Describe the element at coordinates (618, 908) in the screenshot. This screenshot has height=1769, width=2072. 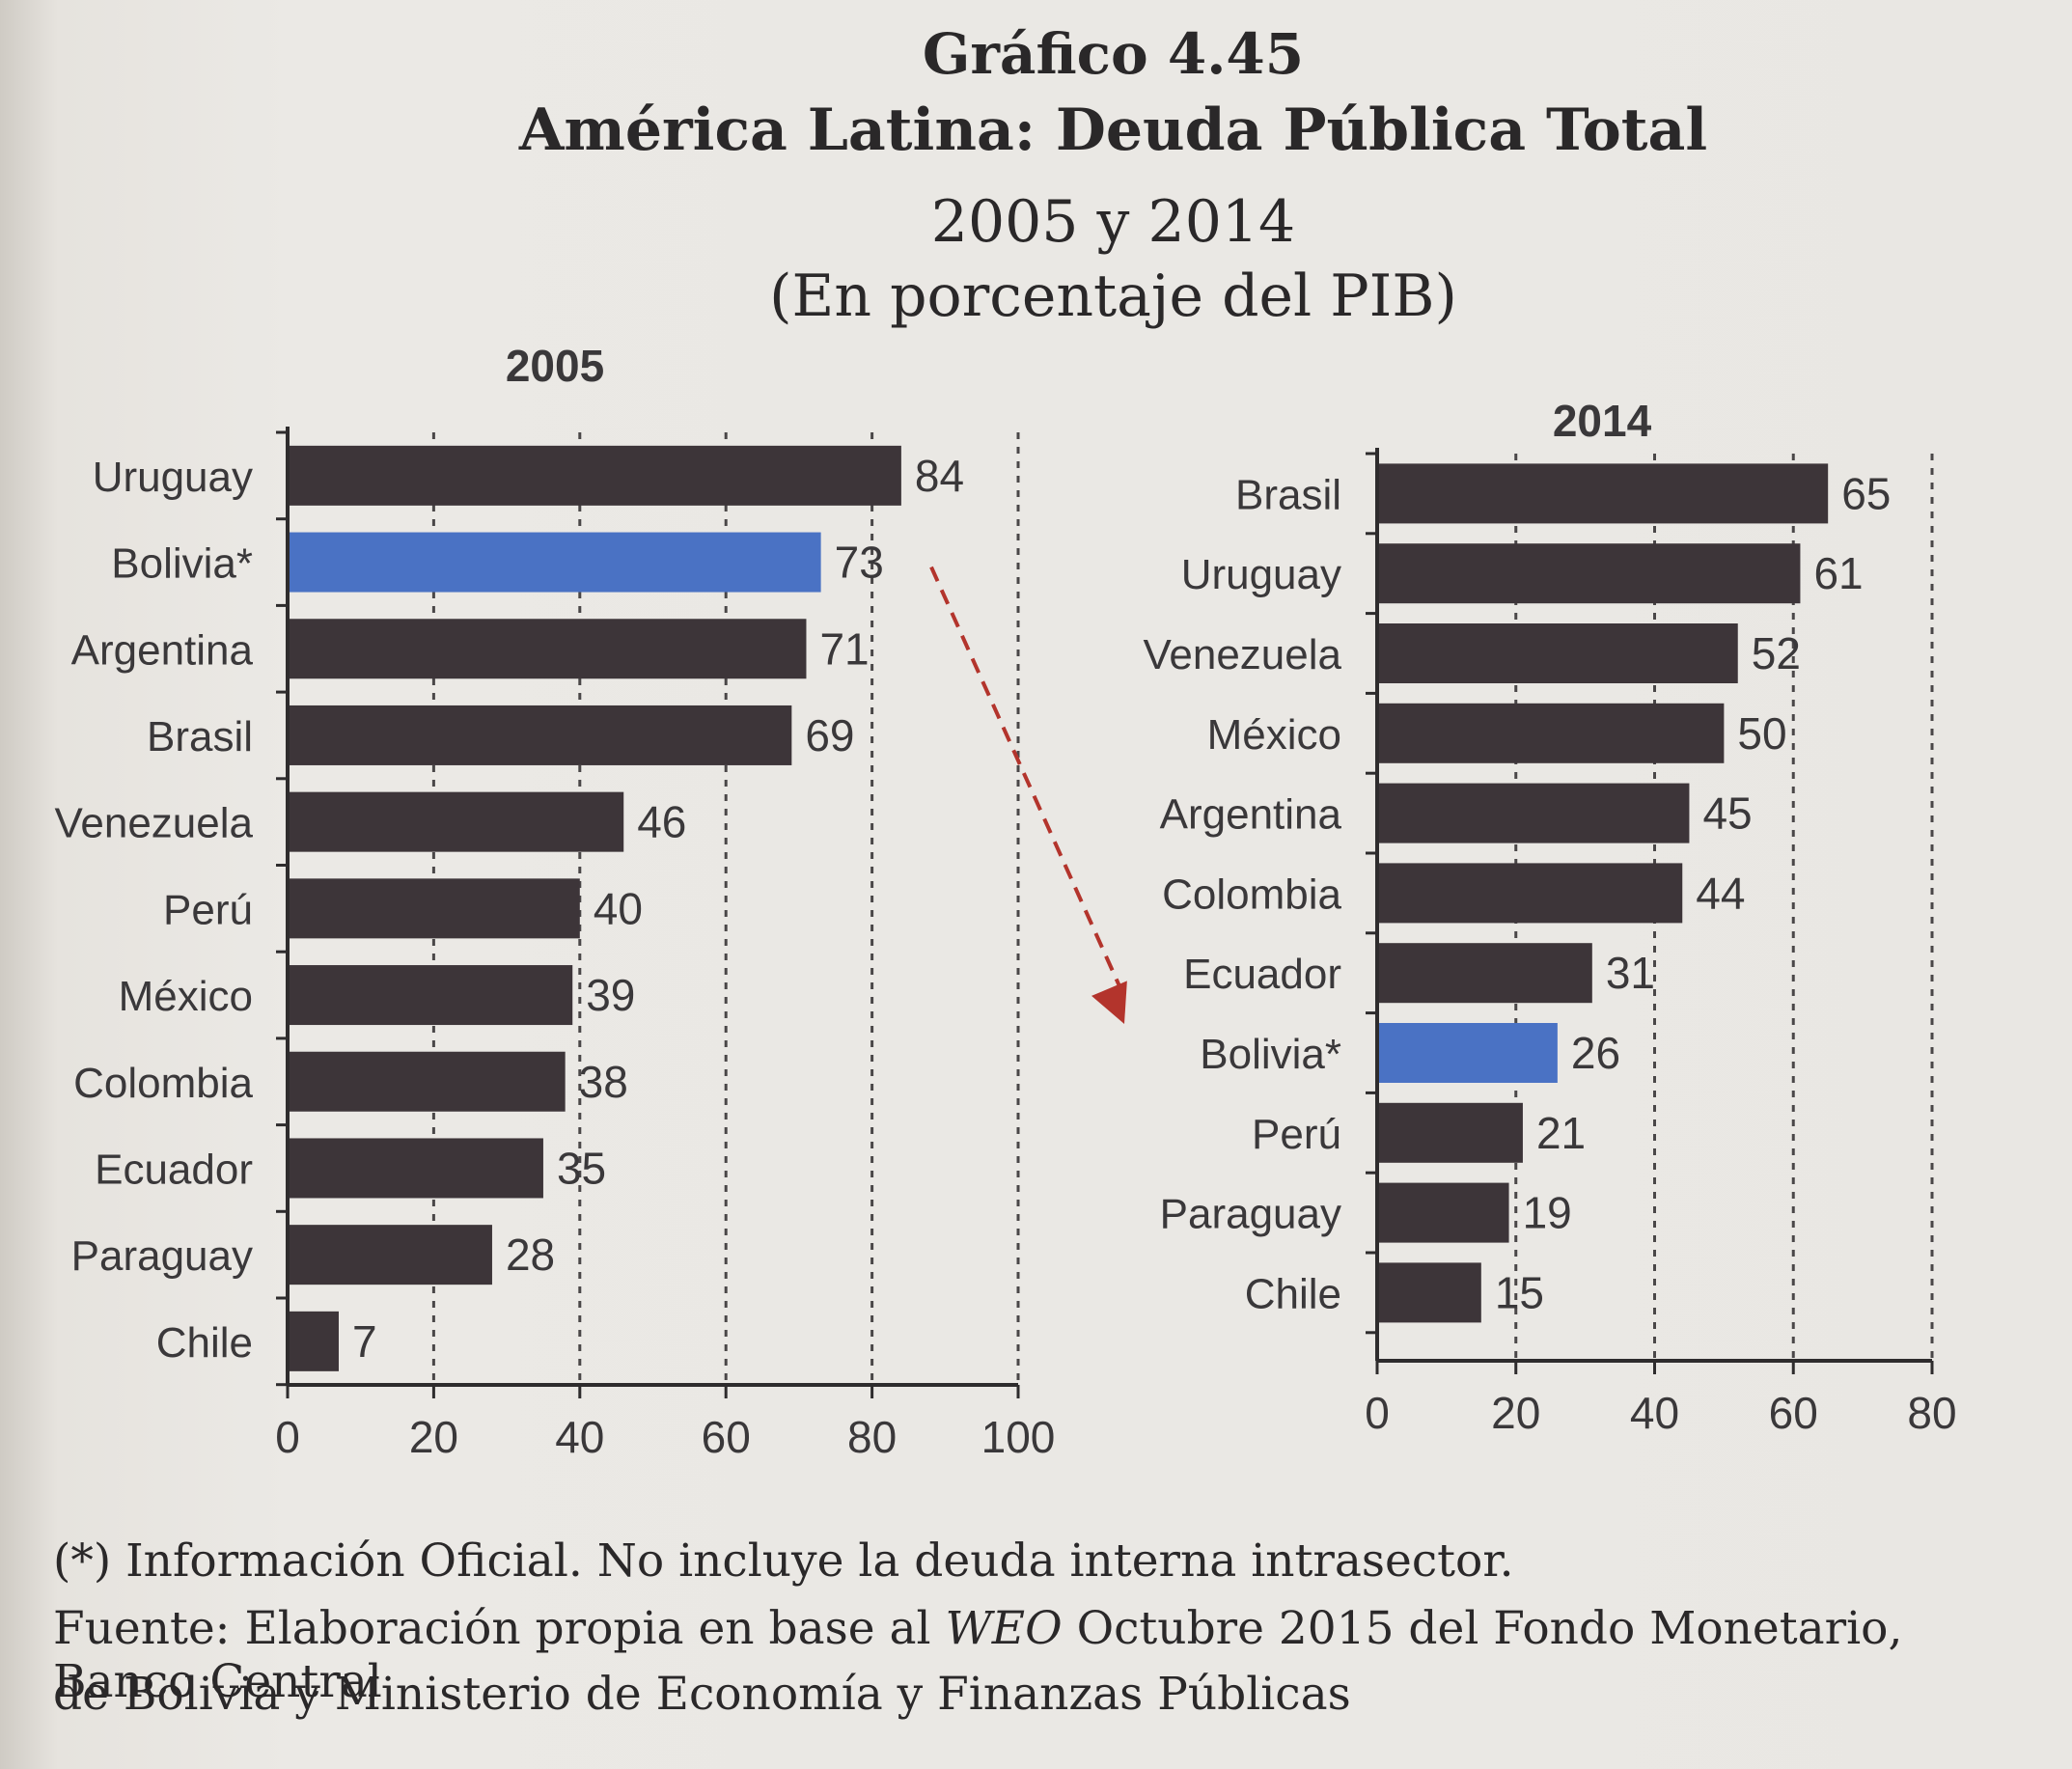
I see `value-label-peru: 40` at that location.